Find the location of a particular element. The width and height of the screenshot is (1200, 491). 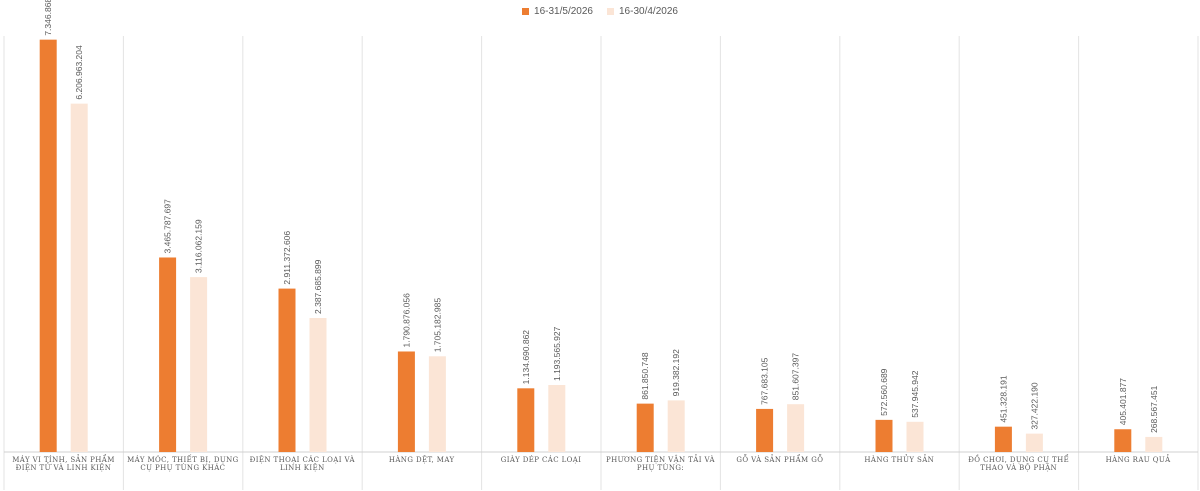

legend-label-series-1: 16-31/5/2026 is located at coordinates (563, 11).